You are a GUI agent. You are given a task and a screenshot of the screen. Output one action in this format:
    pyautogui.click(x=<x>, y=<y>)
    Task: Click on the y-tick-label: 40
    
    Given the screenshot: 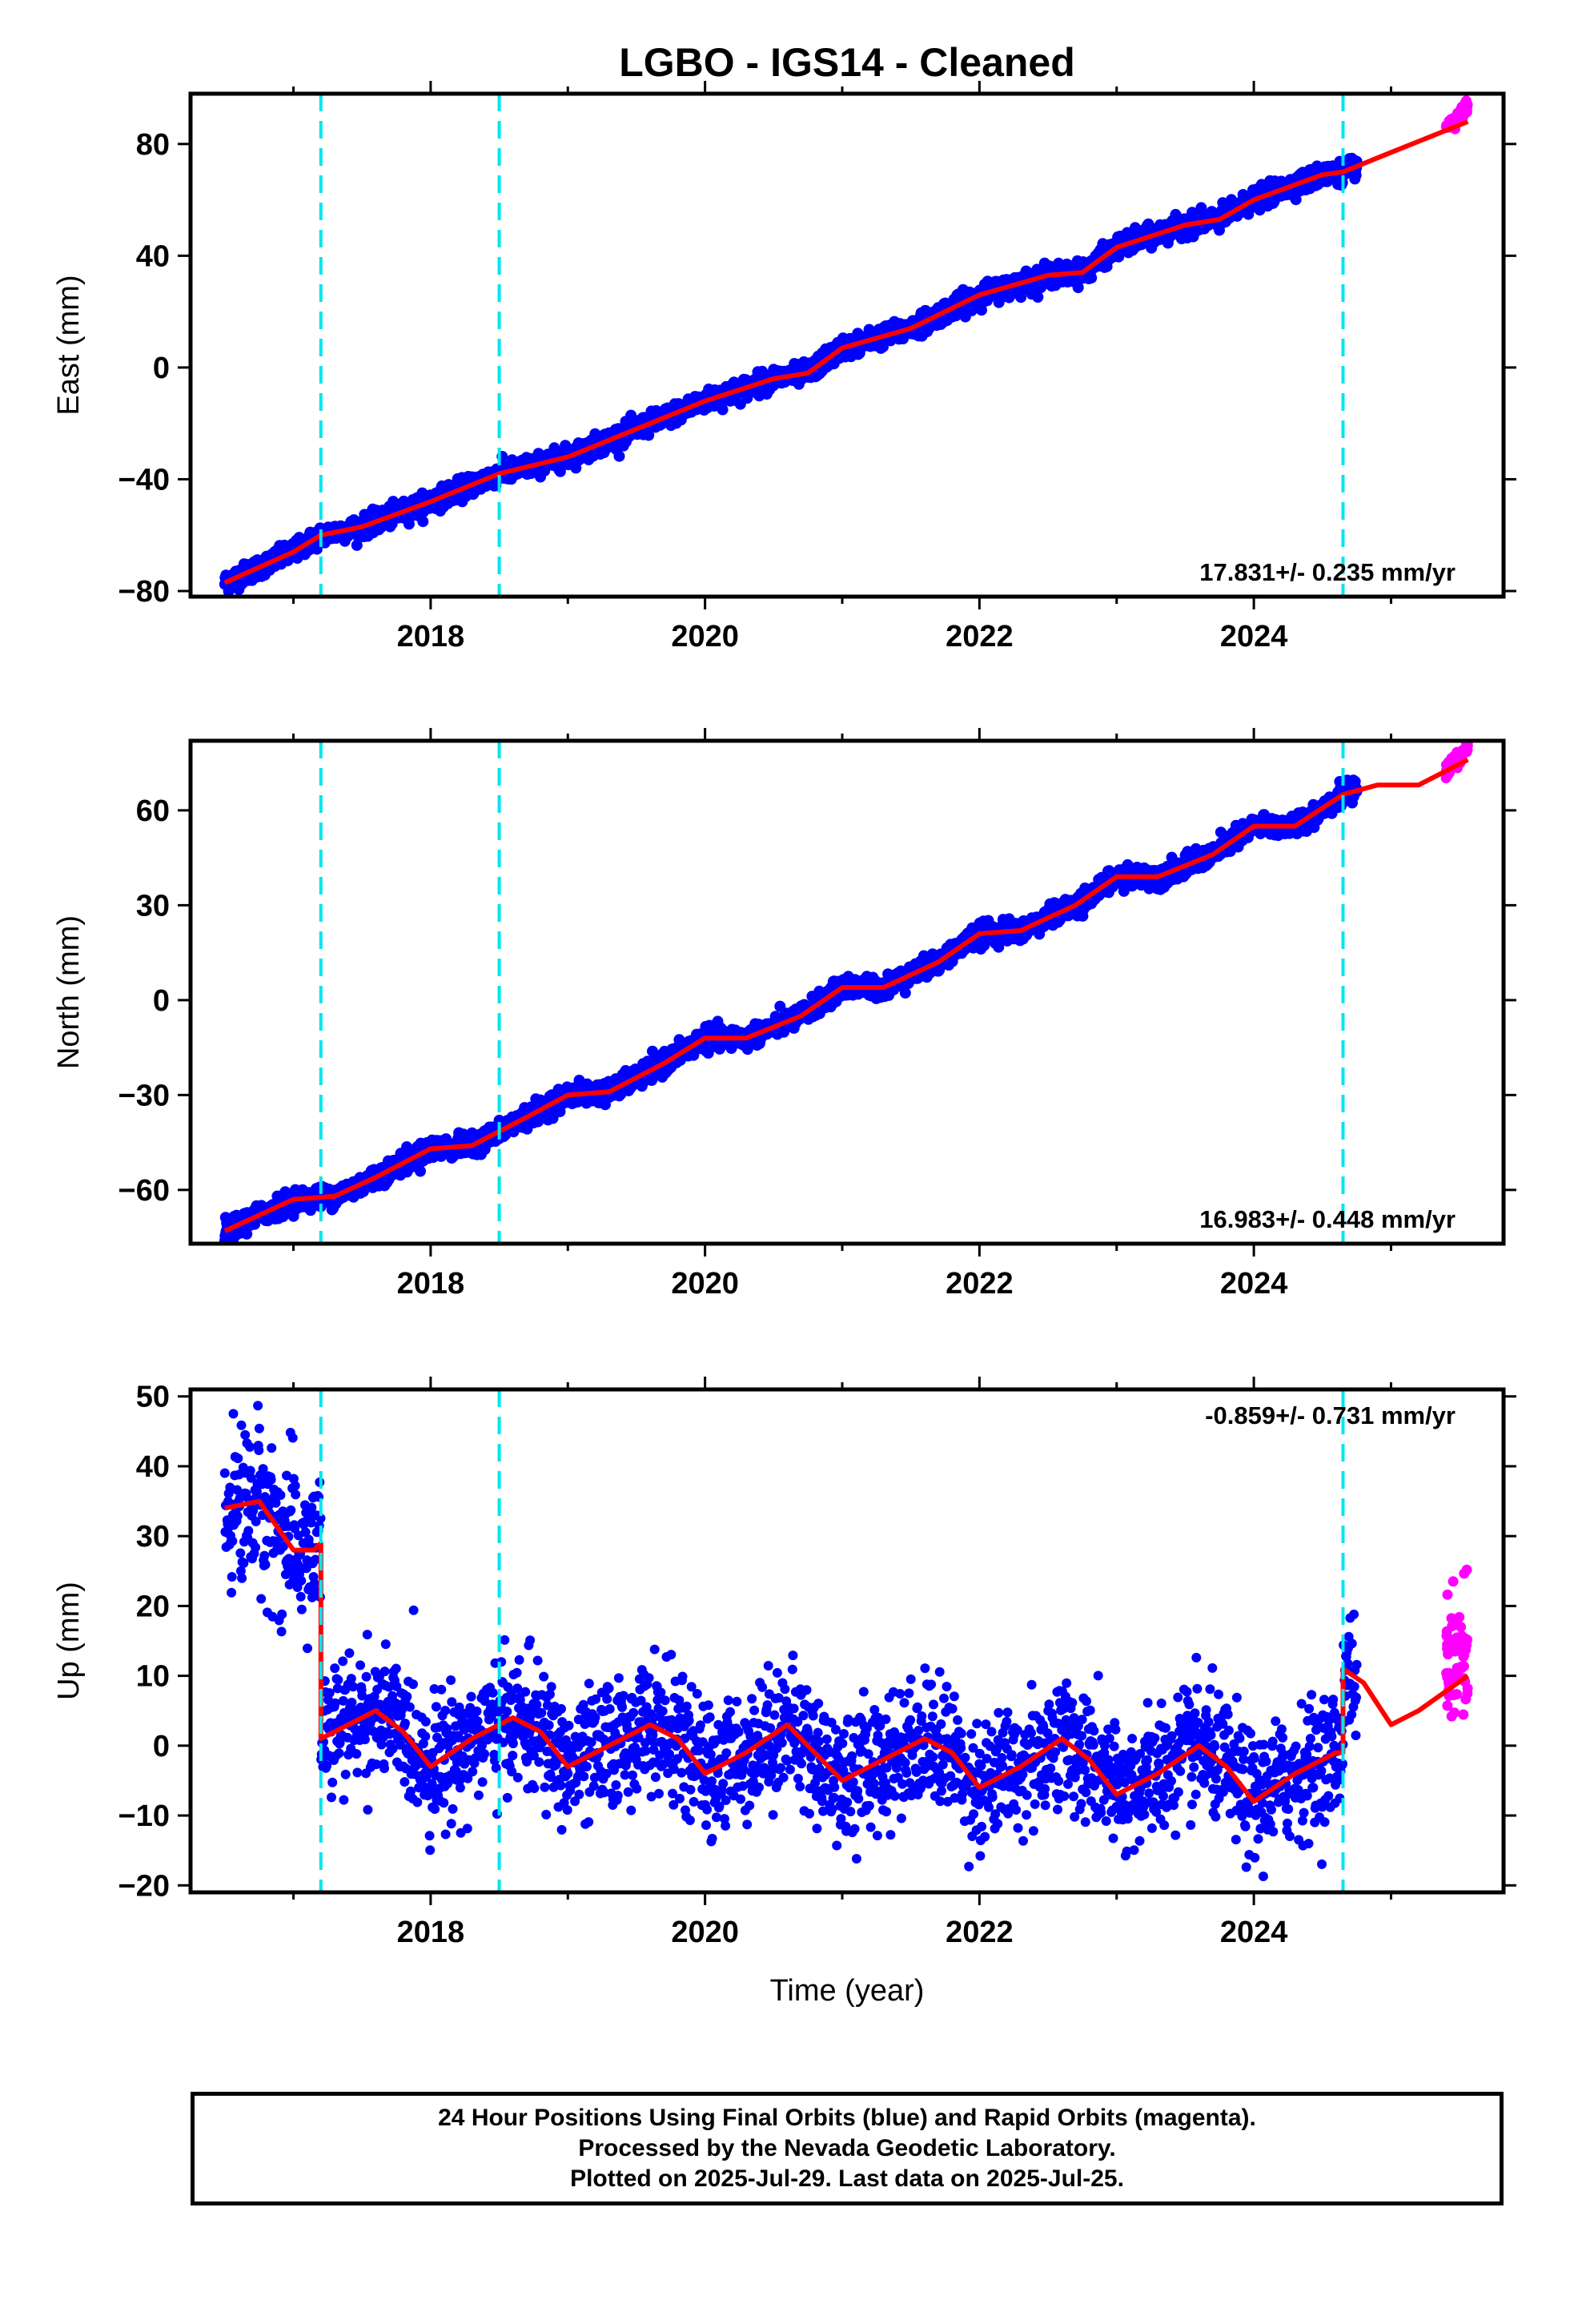 What is the action you would take?
    pyautogui.click(x=153, y=256)
    